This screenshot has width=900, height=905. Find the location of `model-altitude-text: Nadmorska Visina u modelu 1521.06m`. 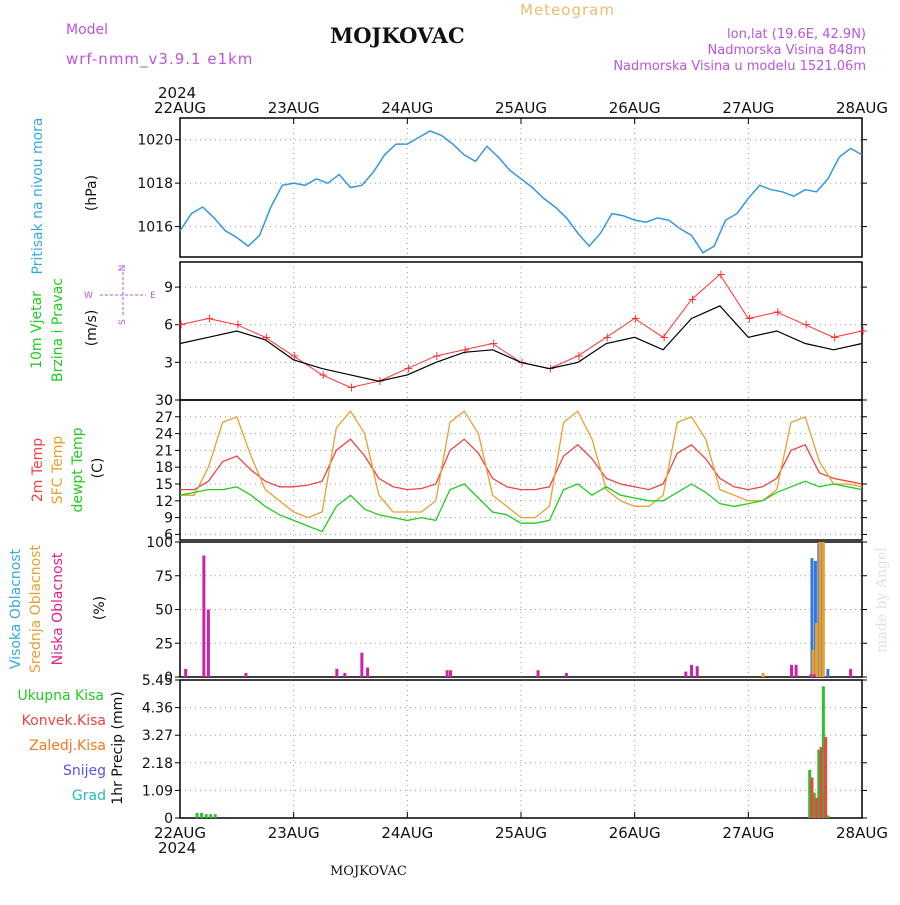

model-altitude-text: Nadmorska Visina u modelu 1521.06m is located at coordinates (739, 66).